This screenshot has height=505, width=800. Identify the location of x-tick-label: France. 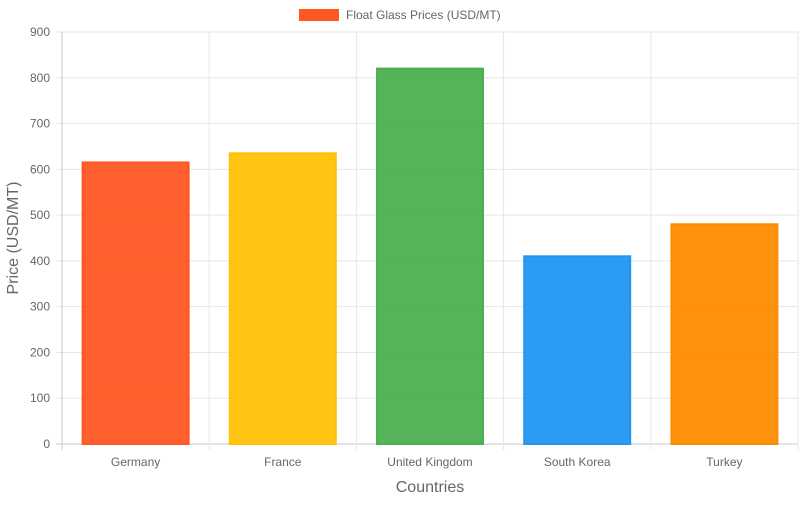
(283, 462).